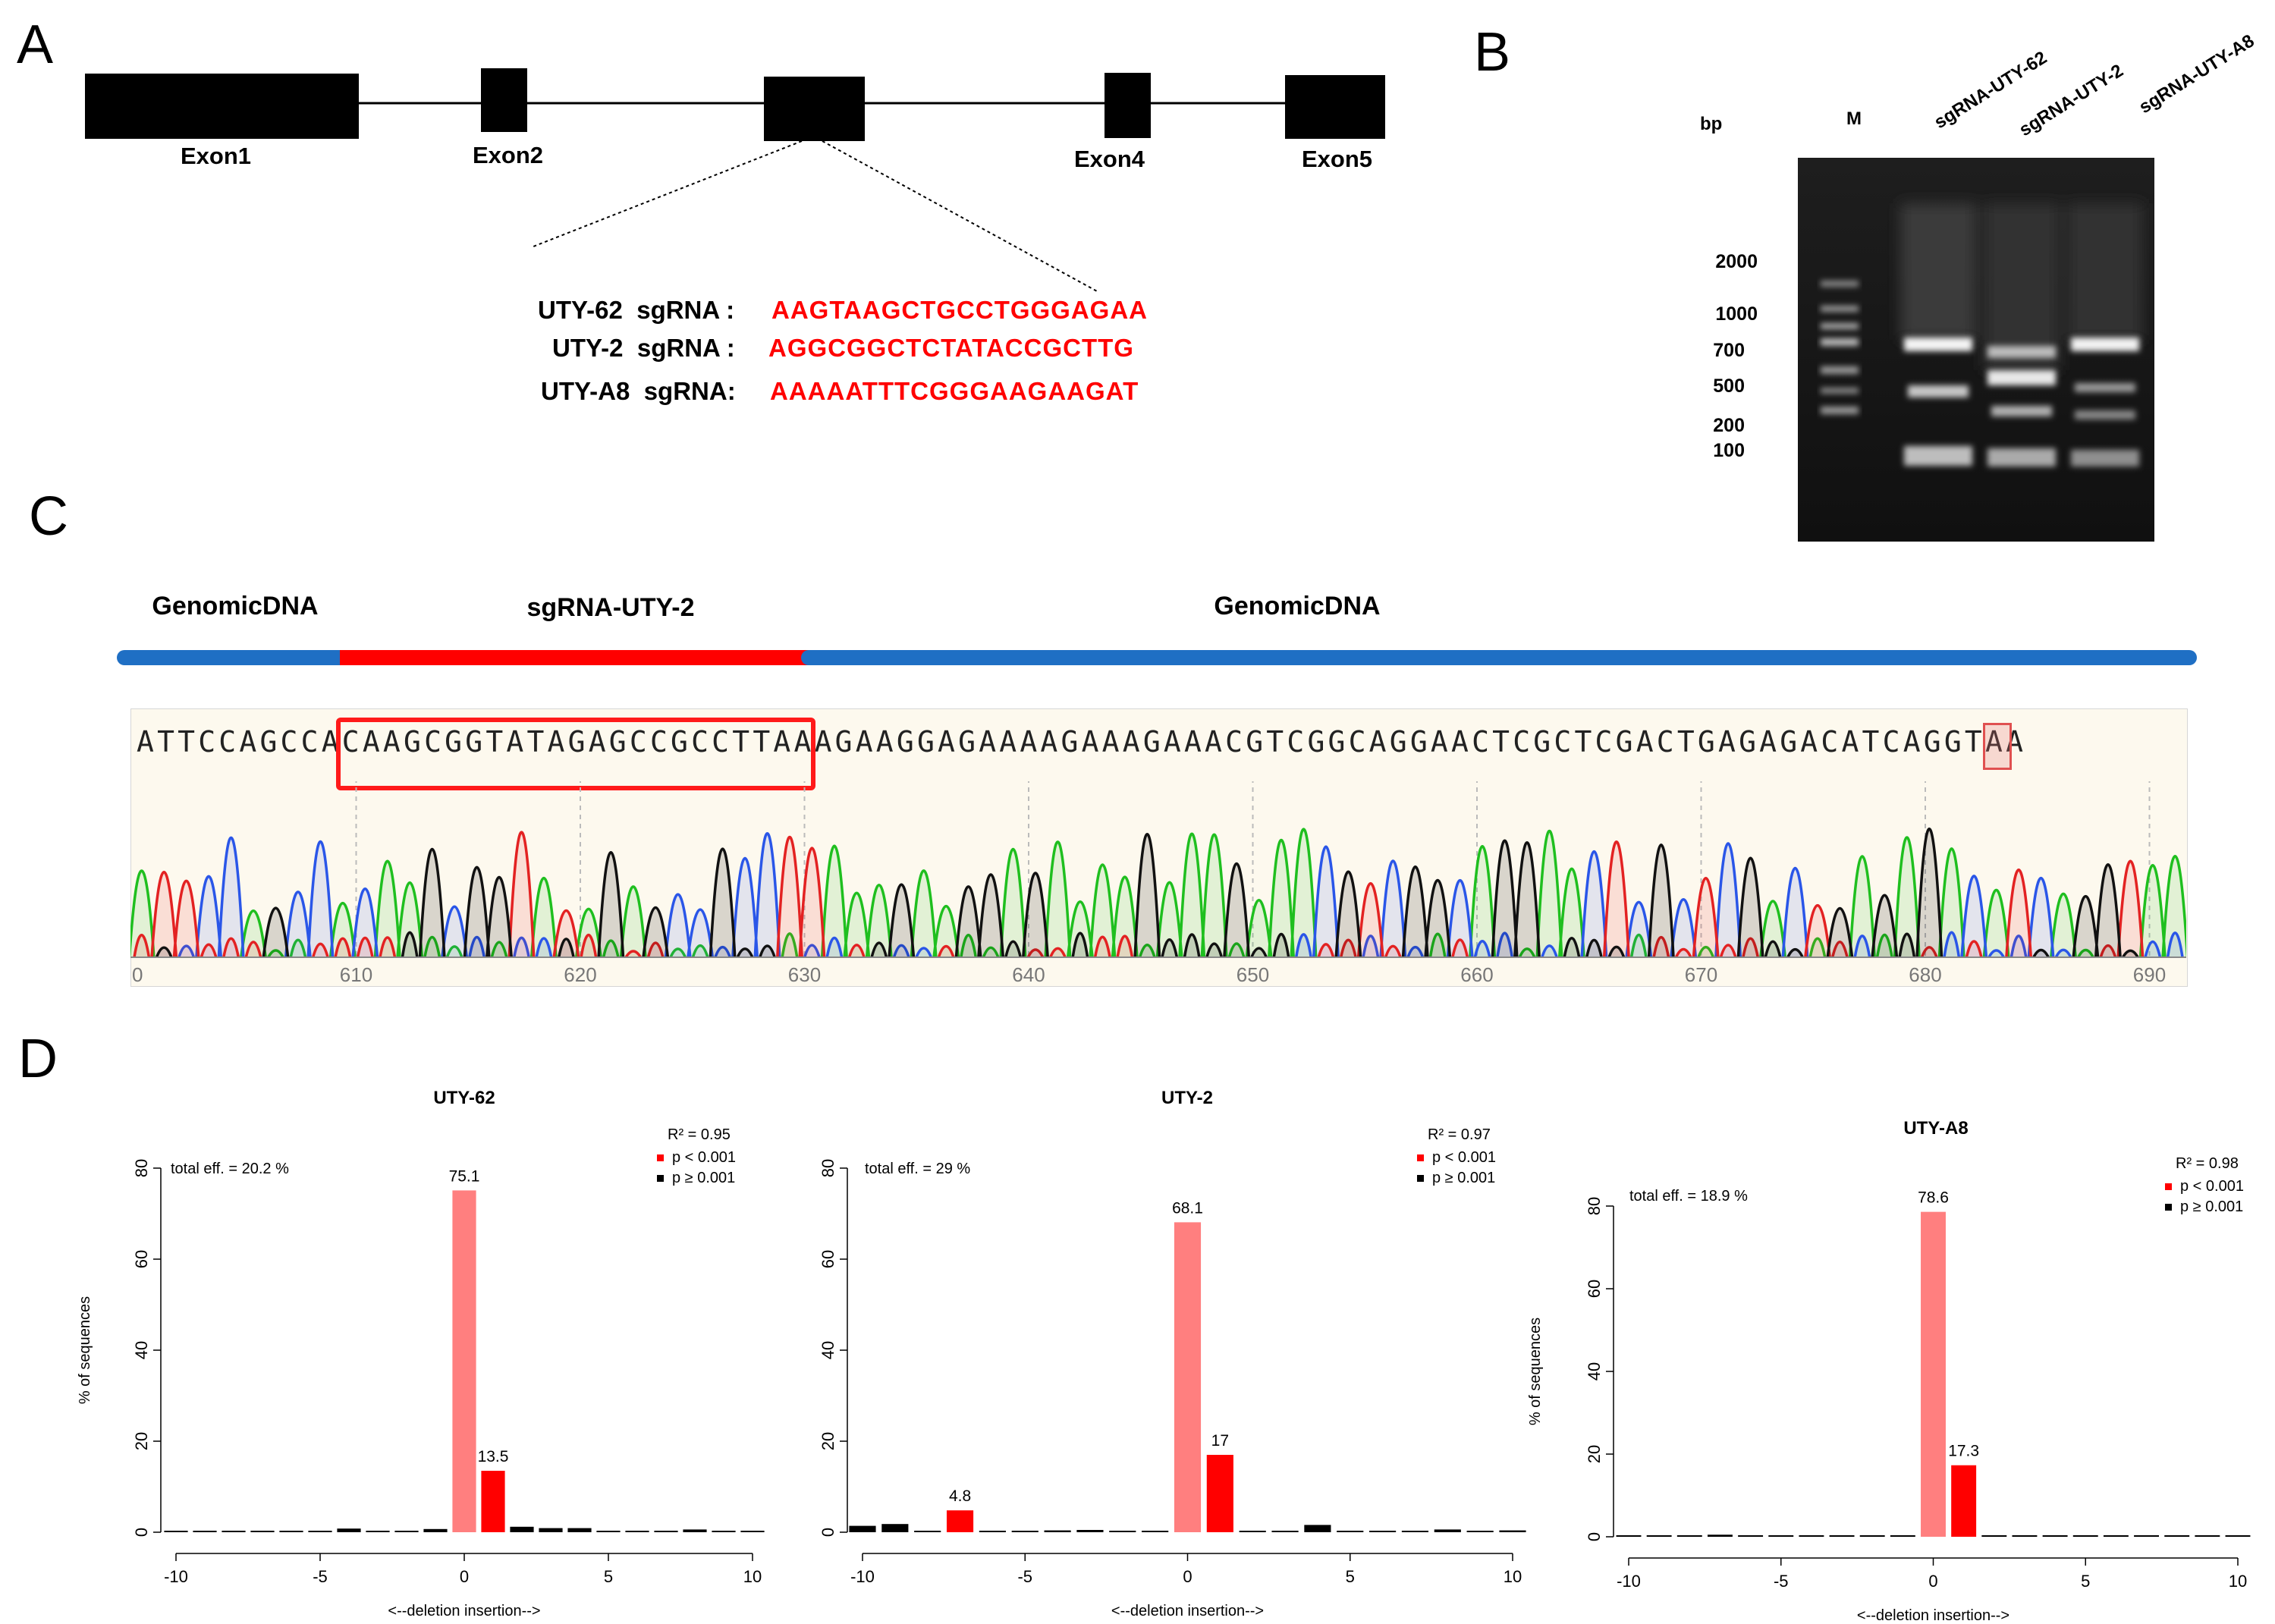  Describe the element at coordinates (494, 1456) in the screenshot. I see `bar-value-label: 13.5` at that location.